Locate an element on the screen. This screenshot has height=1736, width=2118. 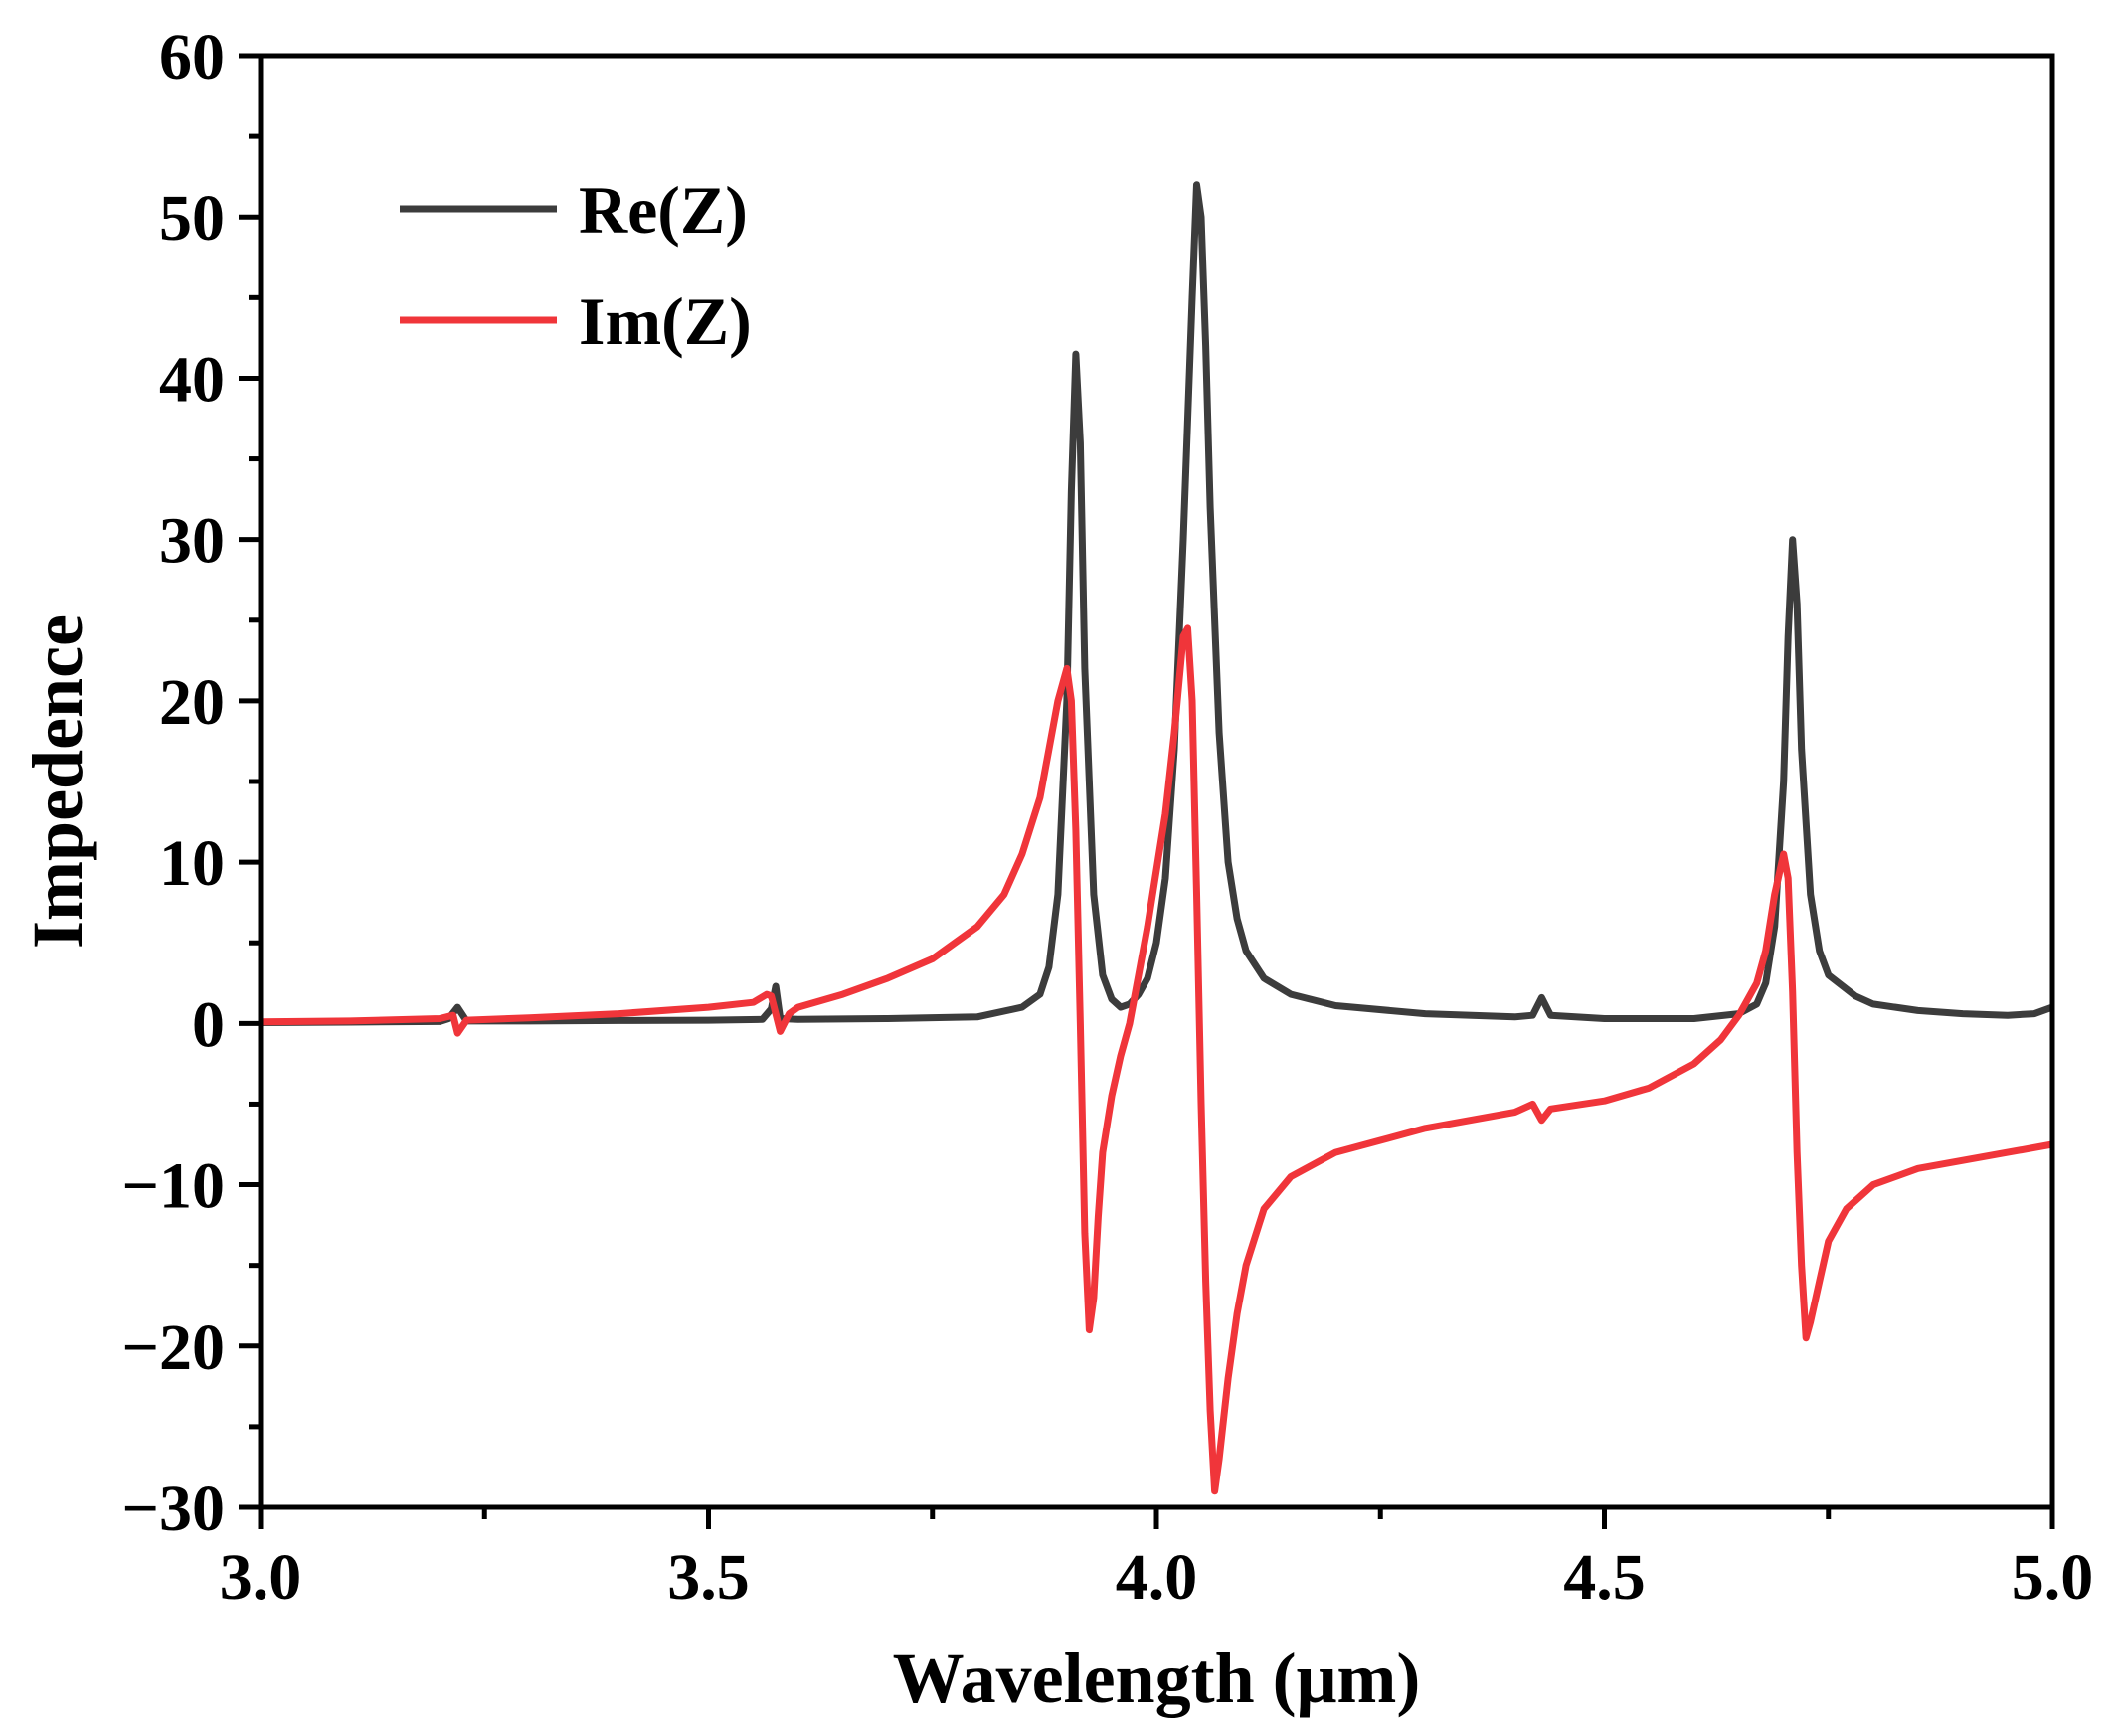
y-tick-label: 30 is located at coordinates (192, 541).